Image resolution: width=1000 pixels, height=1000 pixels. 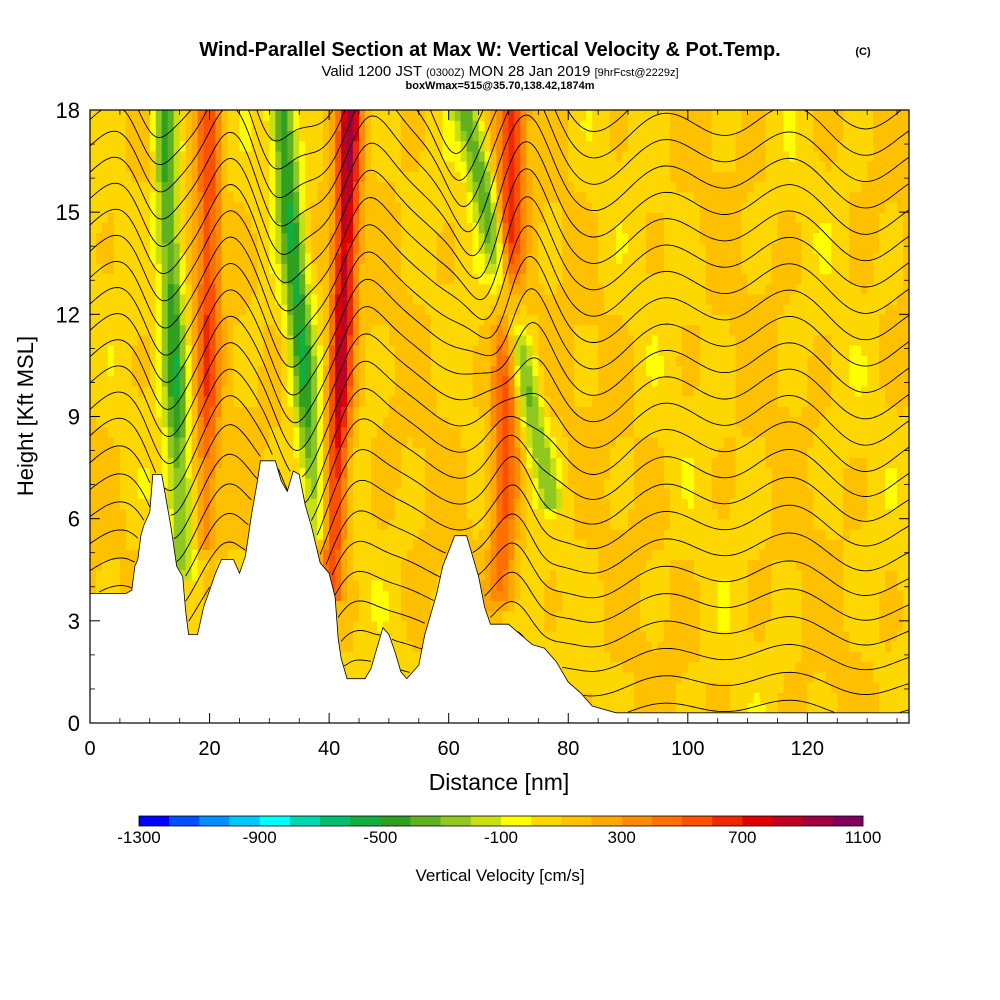 What do you see at coordinates (371, 71) in the screenshot?
I see `valid-prefix: Valid 1200 JST` at bounding box center [371, 71].